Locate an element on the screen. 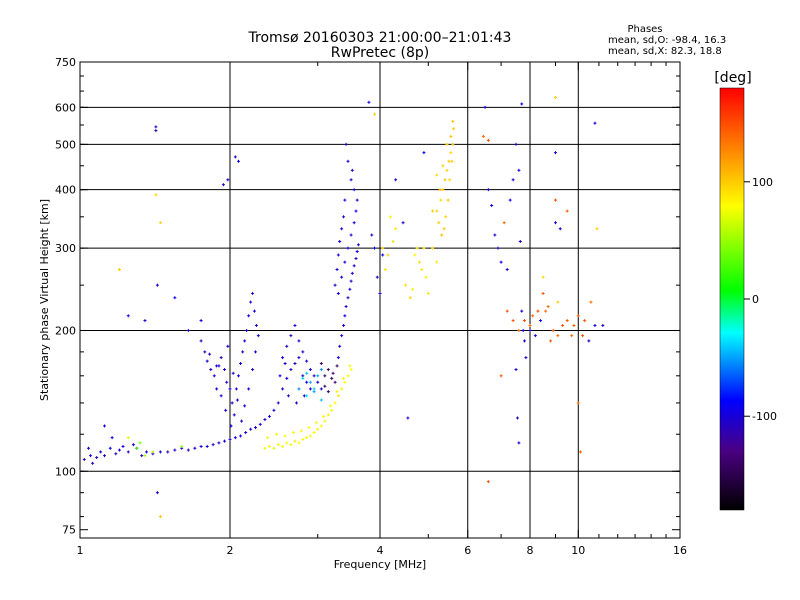  colorbar-label: [deg] is located at coordinates (732, 78).